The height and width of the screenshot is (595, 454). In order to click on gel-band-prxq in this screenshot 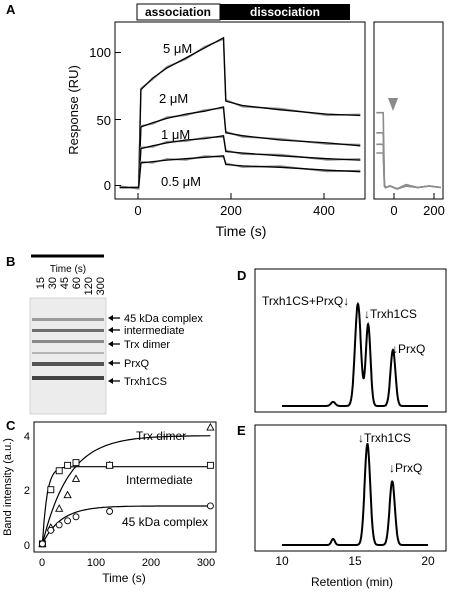, I will do `click(68, 364)`.